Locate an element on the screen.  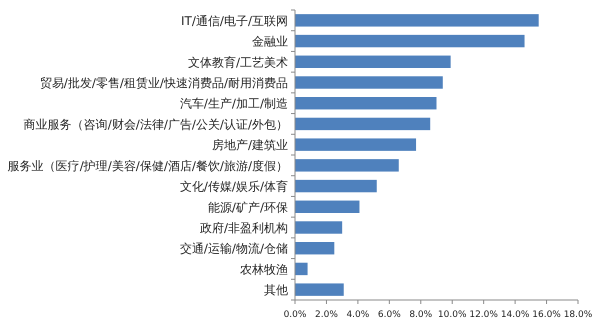
y-tick-label: 交通/运输/物流/仓储 is located at coordinates (234, 249).